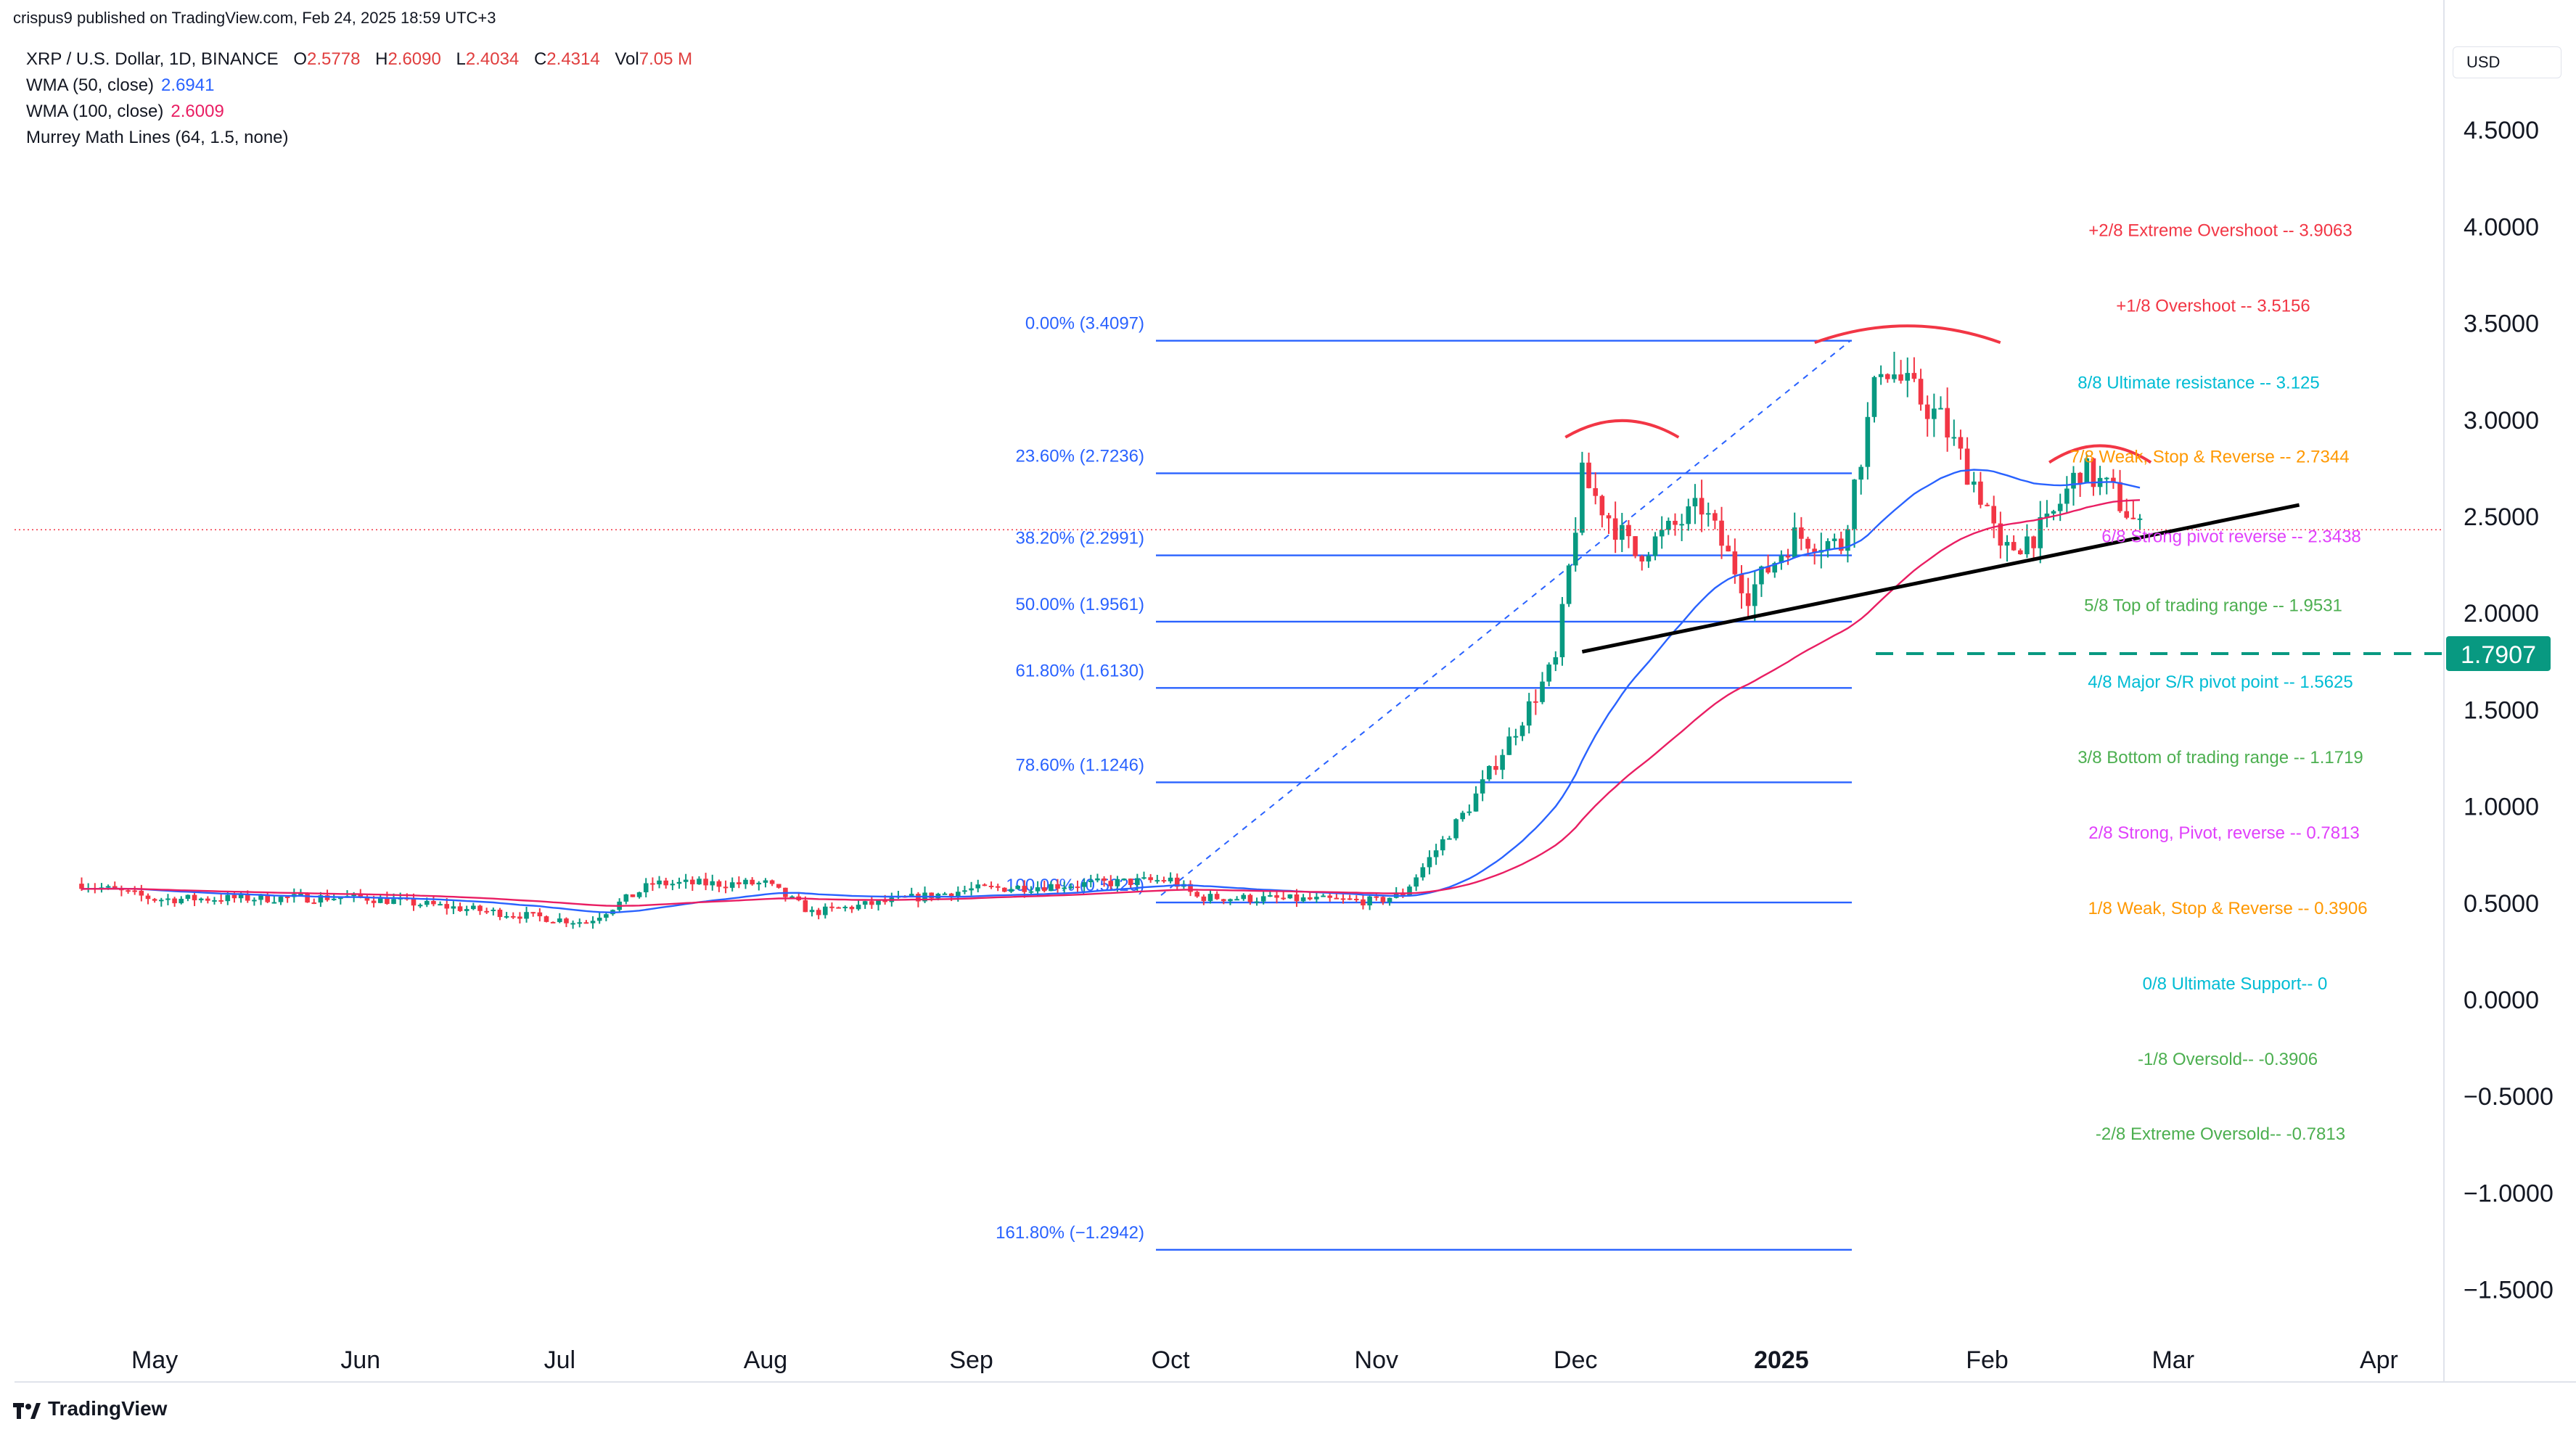 The width and height of the screenshot is (2576, 1432). Describe the element at coordinates (364, 138) in the screenshot. I see `murrey-row: Murrey Math Lines (64, 1.5, none)` at that location.